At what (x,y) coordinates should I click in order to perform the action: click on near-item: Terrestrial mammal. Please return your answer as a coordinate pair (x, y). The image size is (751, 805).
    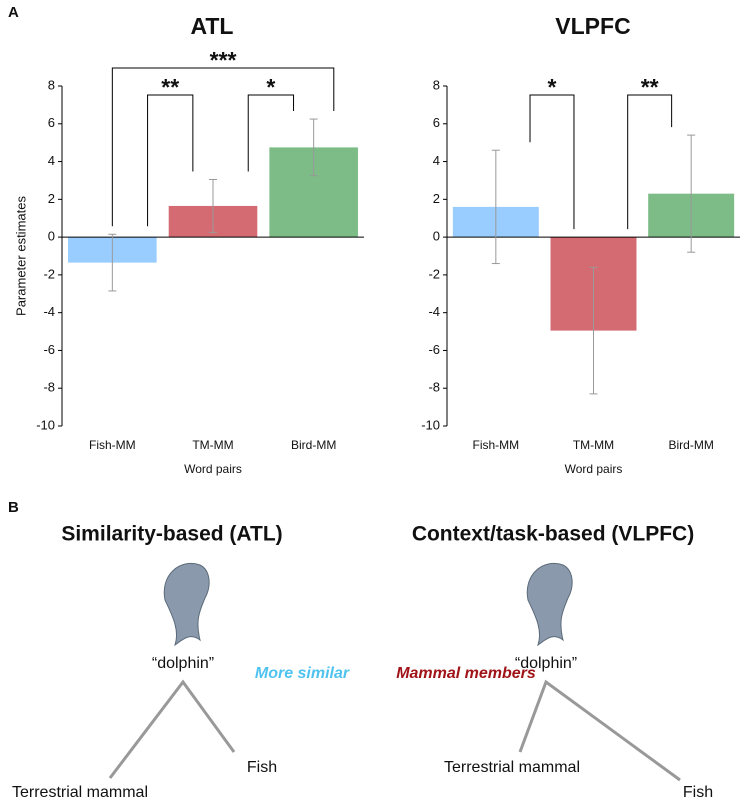
    Looking at the image, I should click on (512, 767).